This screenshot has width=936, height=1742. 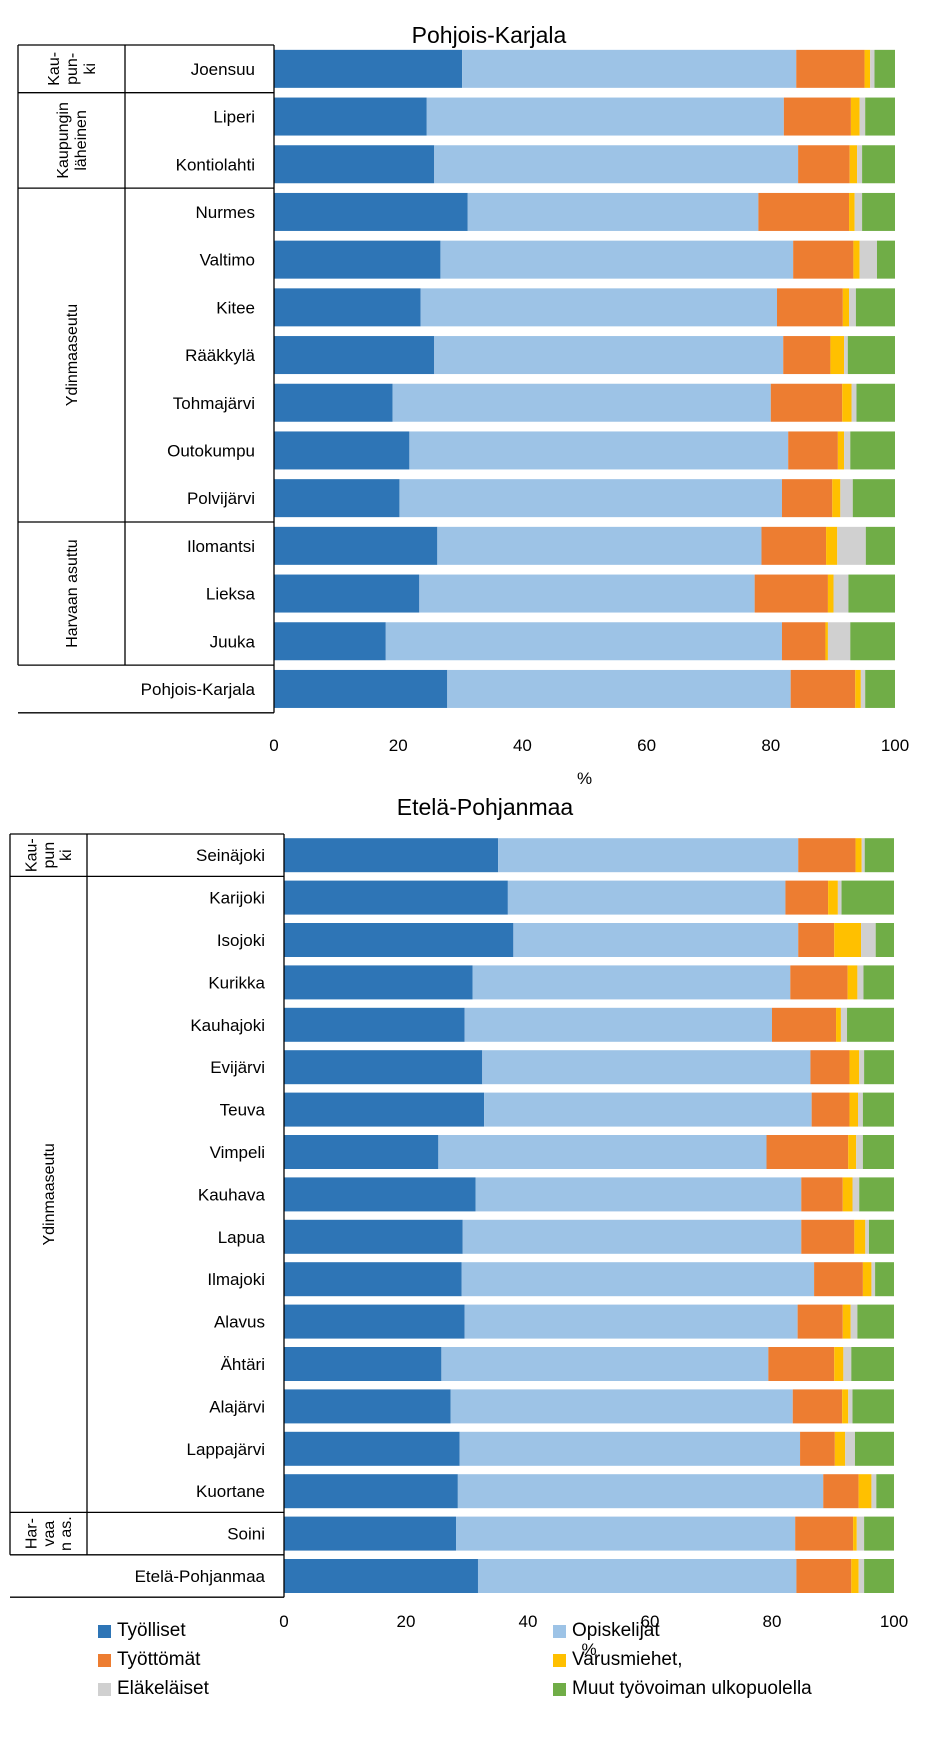 I want to click on group-label-line: vaa, so click(x=49, y=1534).